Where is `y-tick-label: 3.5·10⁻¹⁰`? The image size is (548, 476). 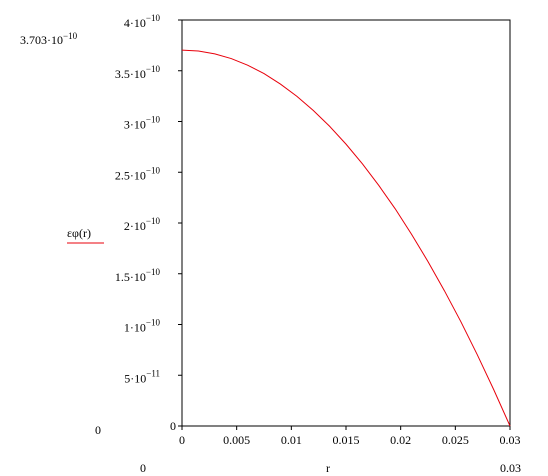
y-tick-label: 3.5·10⁻¹⁰ is located at coordinates (138, 72).